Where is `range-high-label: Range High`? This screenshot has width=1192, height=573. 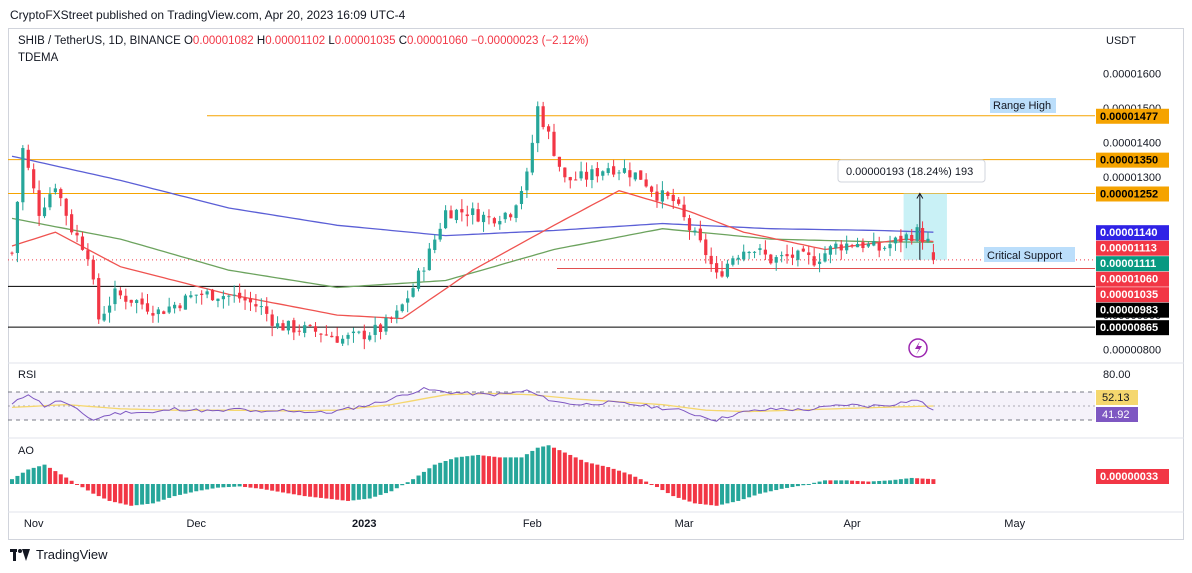 range-high-label: Range High is located at coordinates (1022, 106).